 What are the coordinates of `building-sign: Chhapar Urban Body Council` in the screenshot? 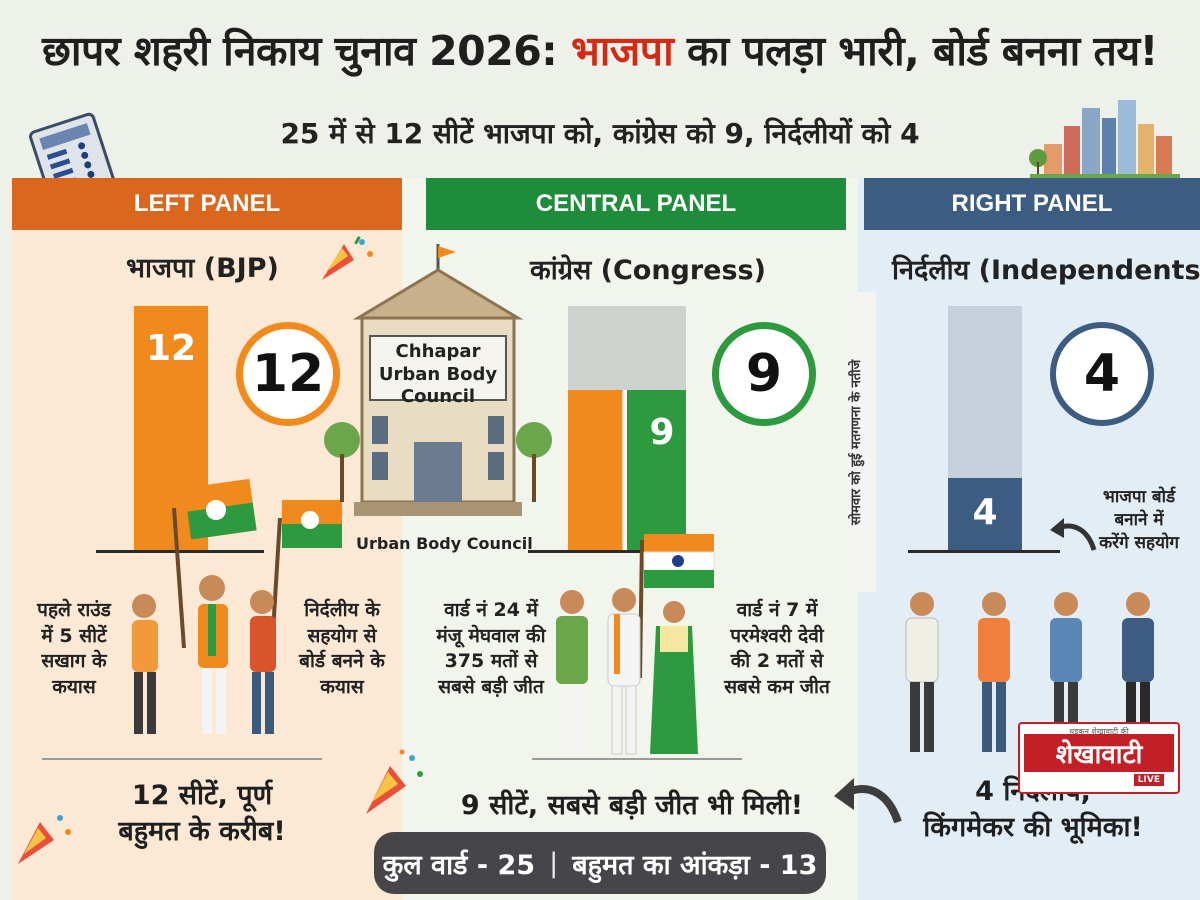 It's located at (438, 375).